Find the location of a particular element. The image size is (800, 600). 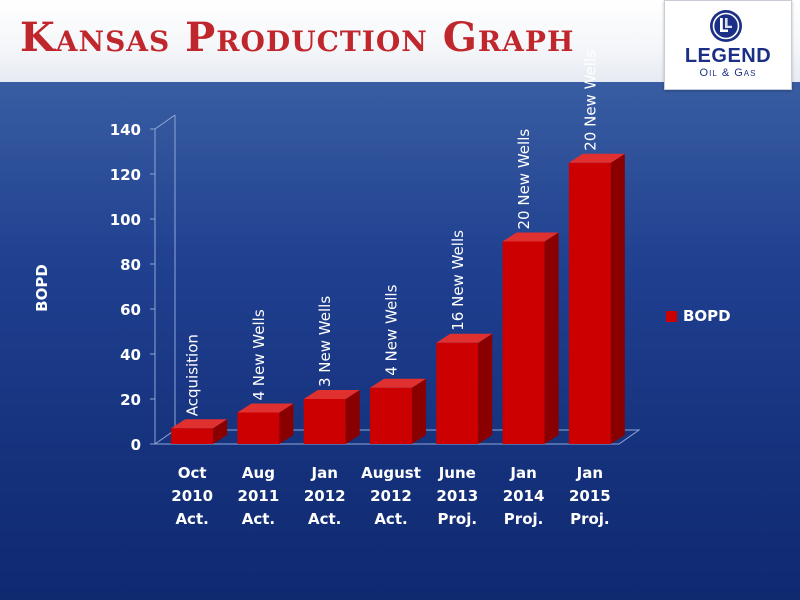

logo-subtitle: Oil & Gas is located at coordinates (728, 73).